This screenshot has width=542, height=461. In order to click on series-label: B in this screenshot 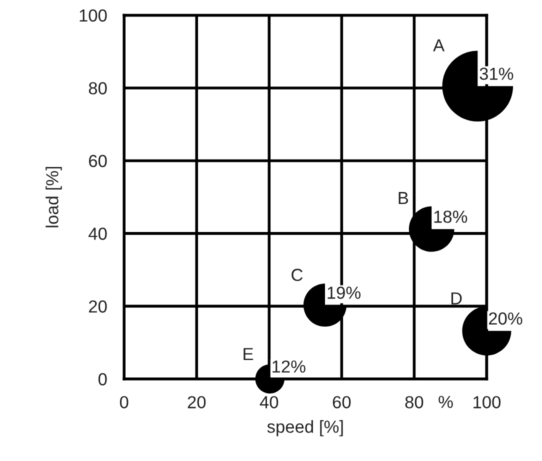, I will do `click(403, 198)`.